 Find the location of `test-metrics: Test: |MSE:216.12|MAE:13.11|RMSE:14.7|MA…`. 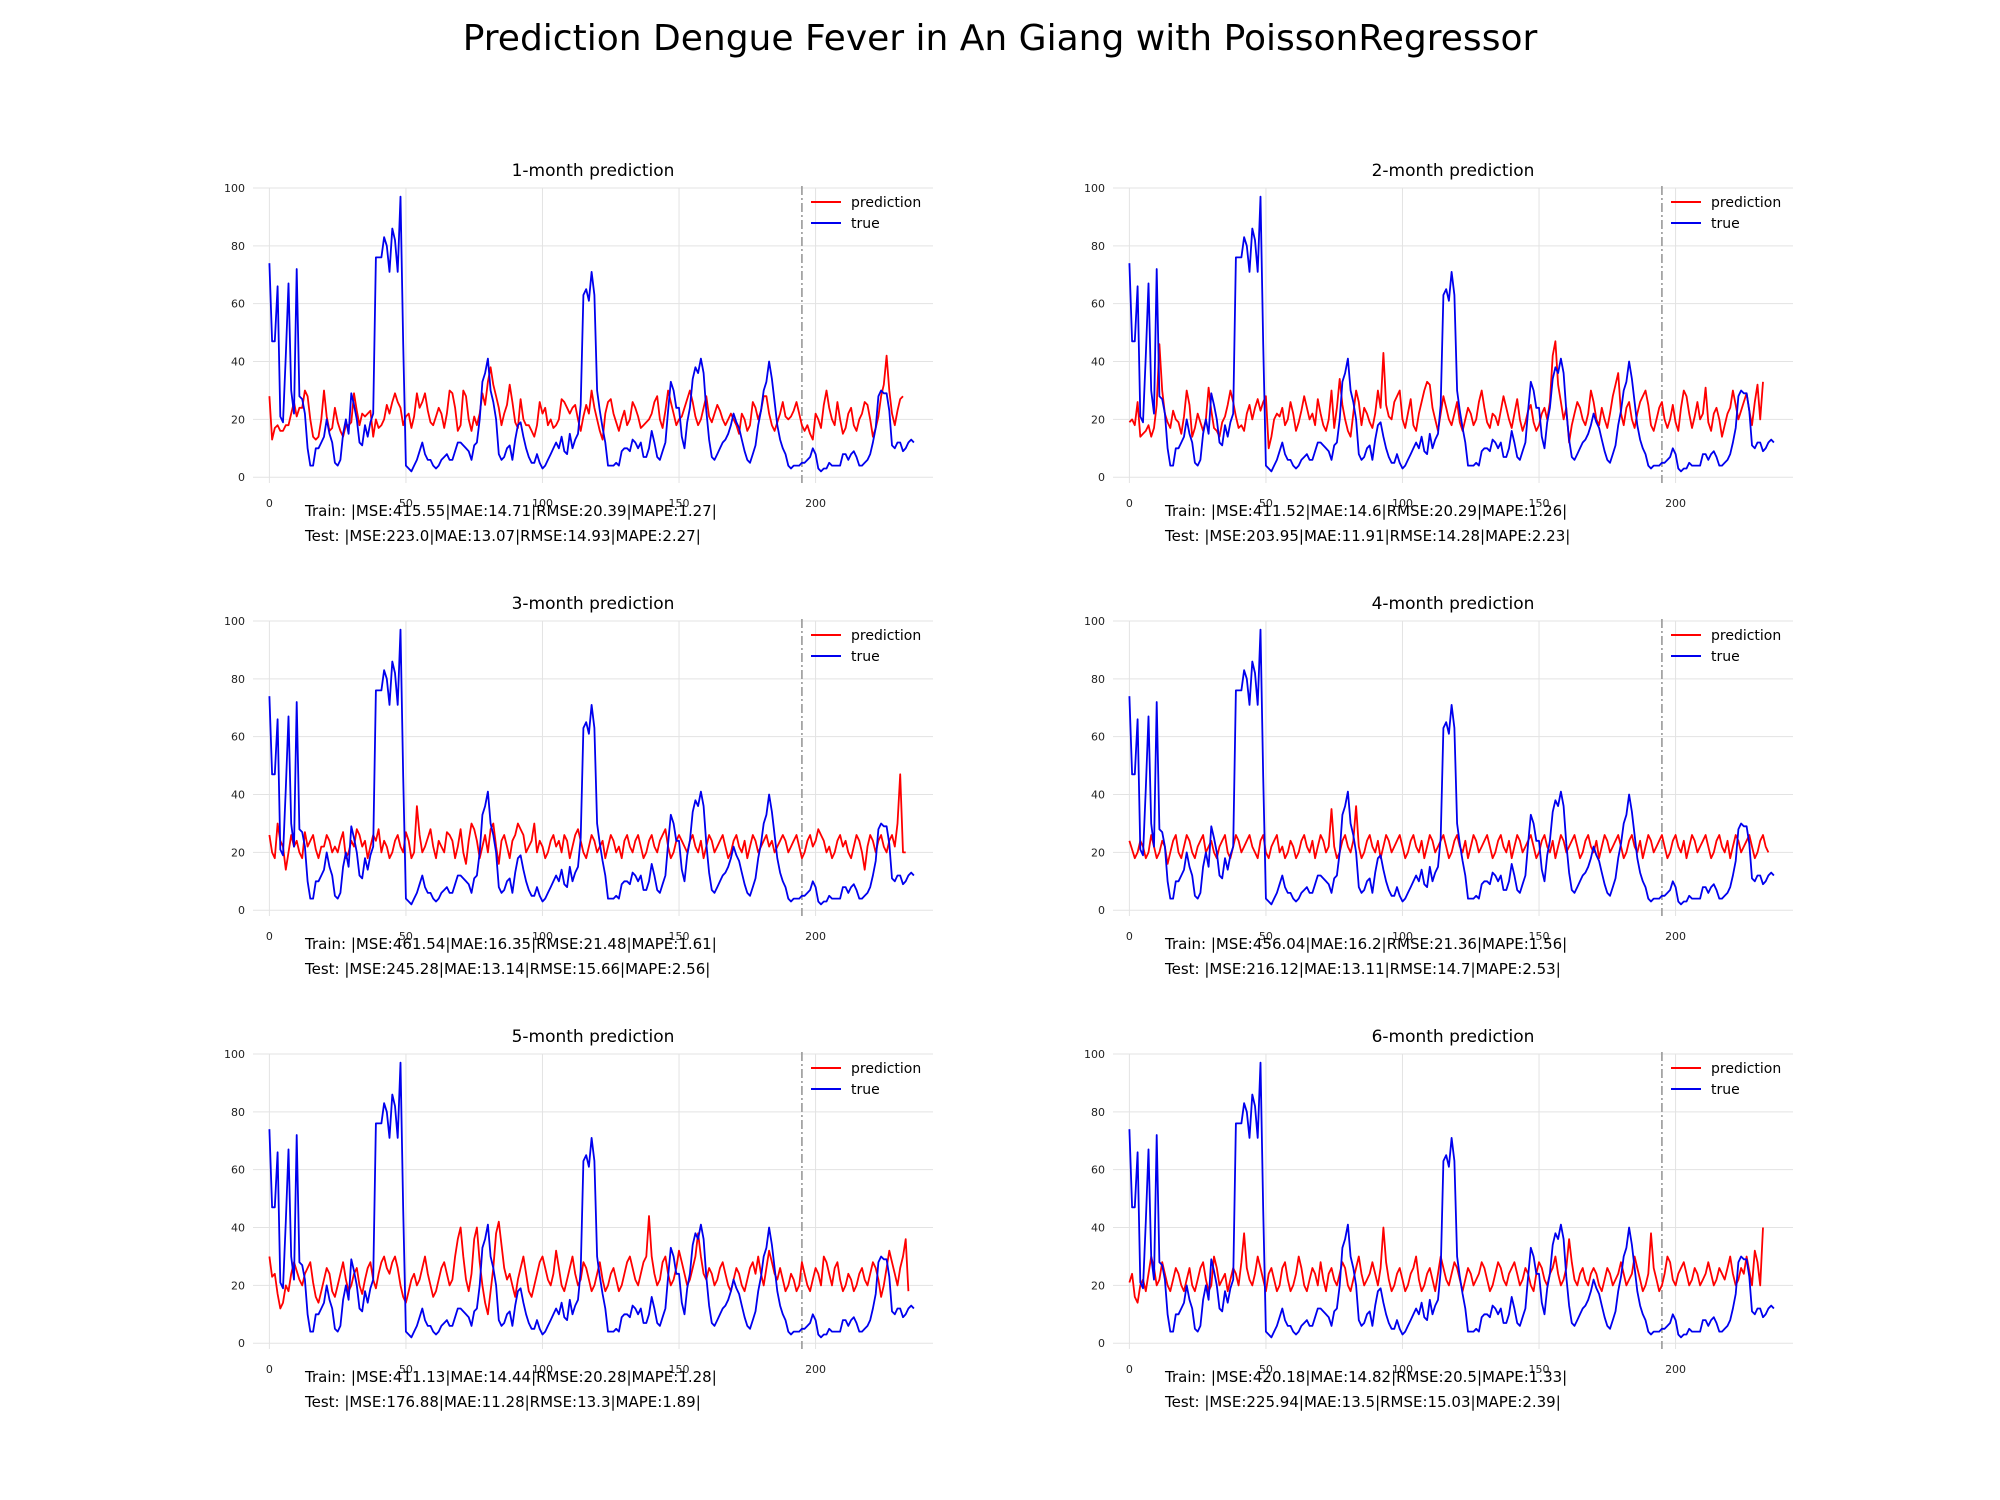

test-metrics: Test: |MSE:216.12|MAE:13.11|RMSE:14.7|MA… is located at coordinates (1363, 969).